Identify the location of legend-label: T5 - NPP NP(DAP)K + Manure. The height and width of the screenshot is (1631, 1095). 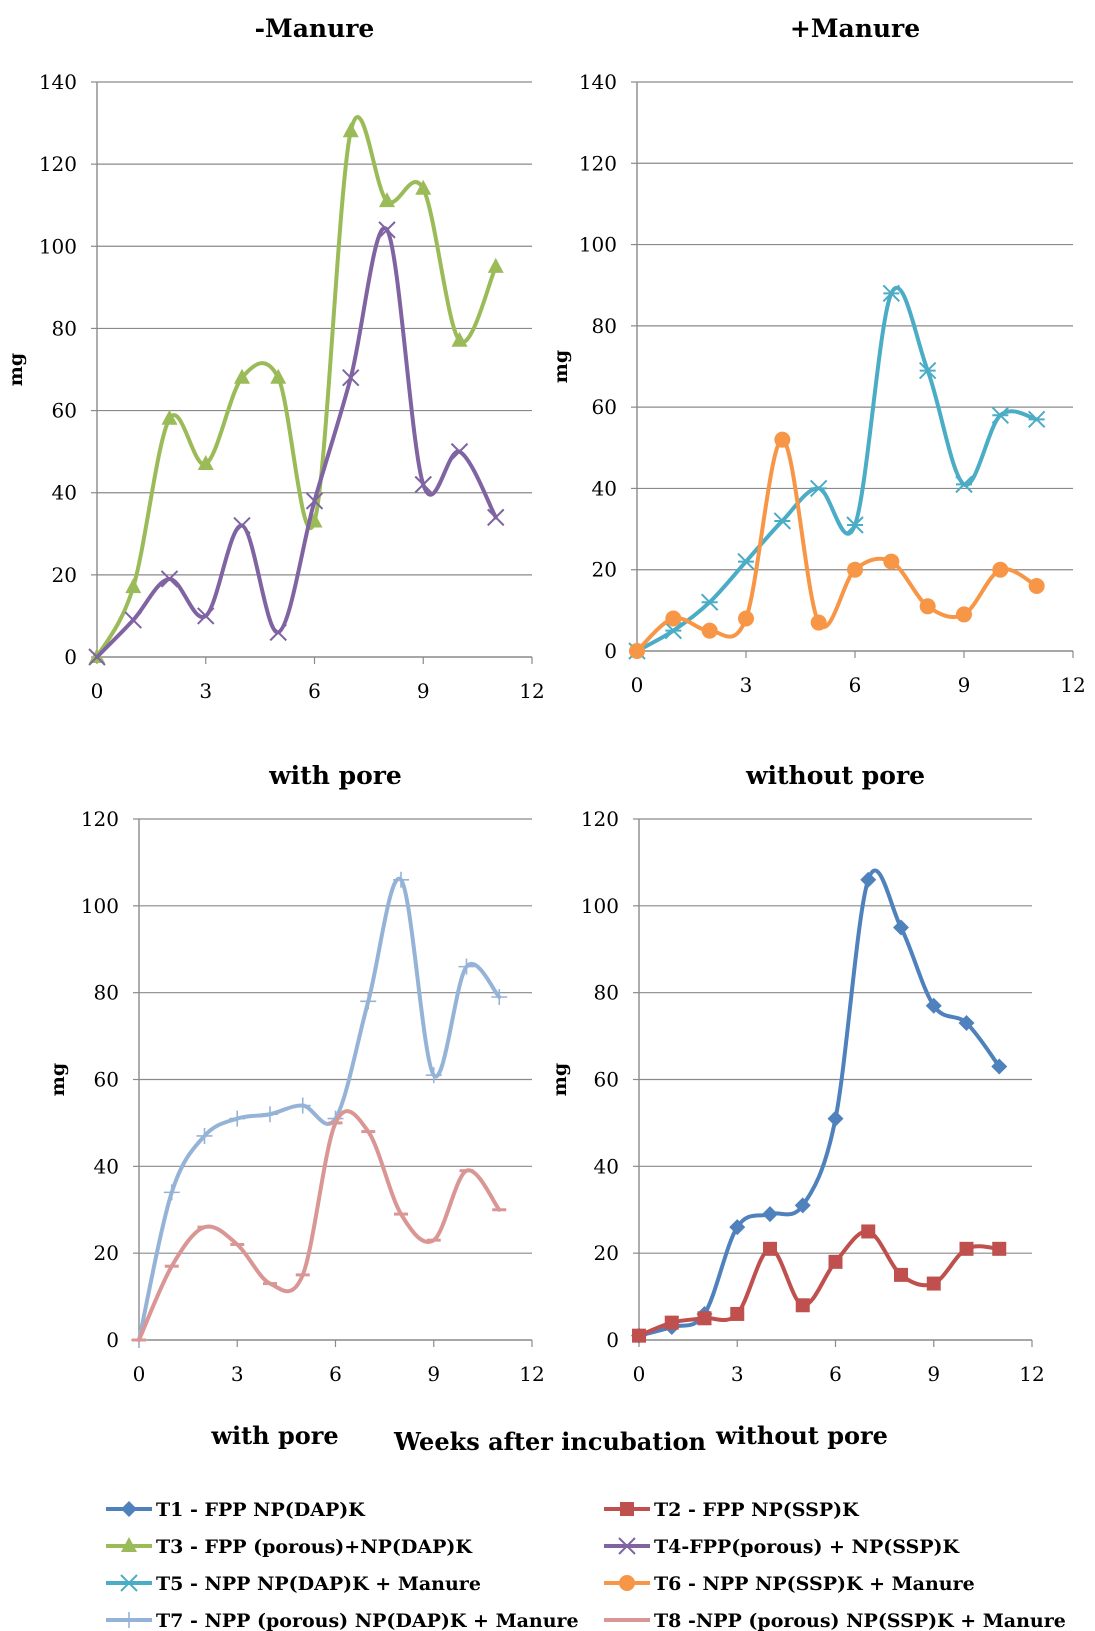
(318, 1584).